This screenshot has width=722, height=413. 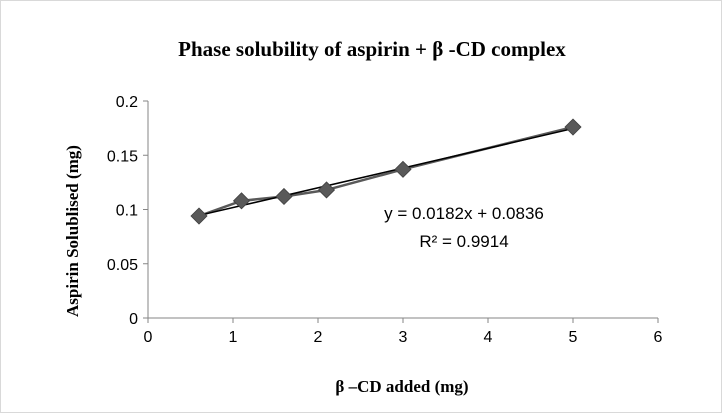 I want to click on x-tick-label: 4, so click(x=488, y=337).